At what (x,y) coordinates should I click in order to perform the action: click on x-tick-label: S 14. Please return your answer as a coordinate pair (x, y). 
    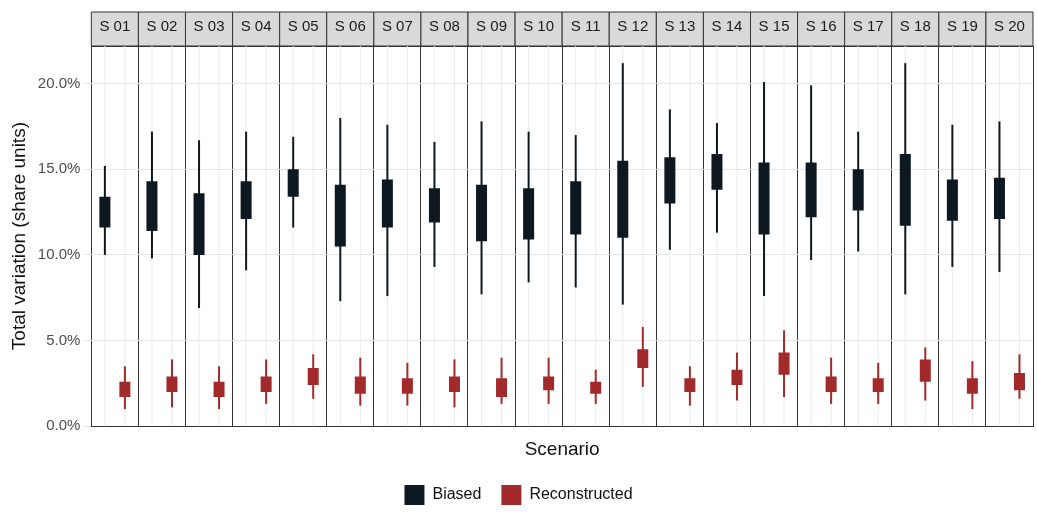
    Looking at the image, I should click on (727, 26).